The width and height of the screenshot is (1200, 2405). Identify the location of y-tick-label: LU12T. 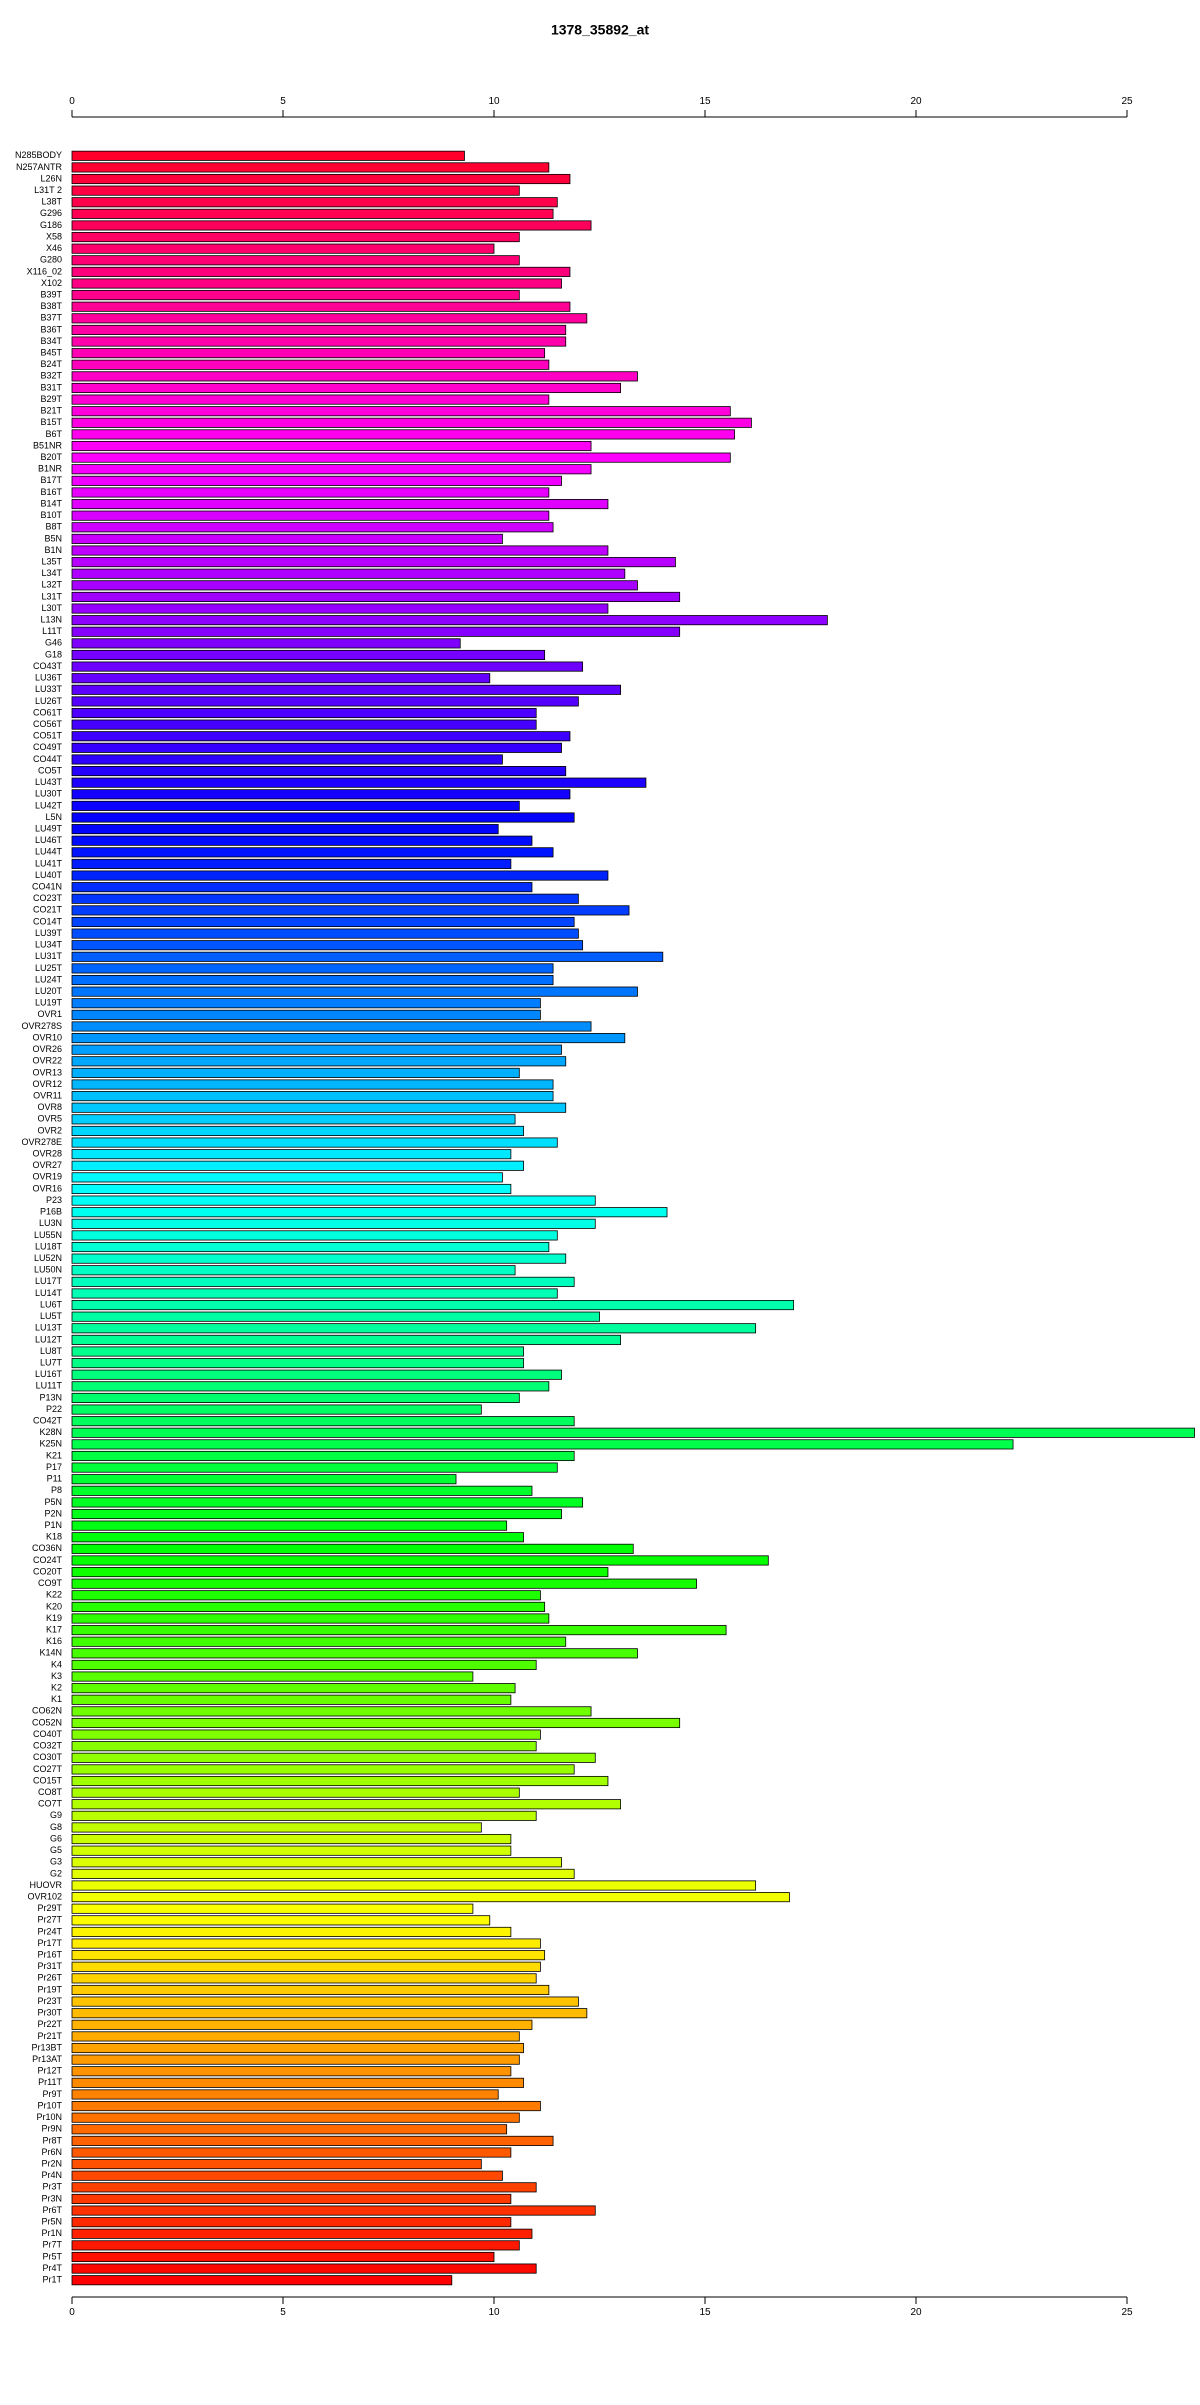
(49, 1339).